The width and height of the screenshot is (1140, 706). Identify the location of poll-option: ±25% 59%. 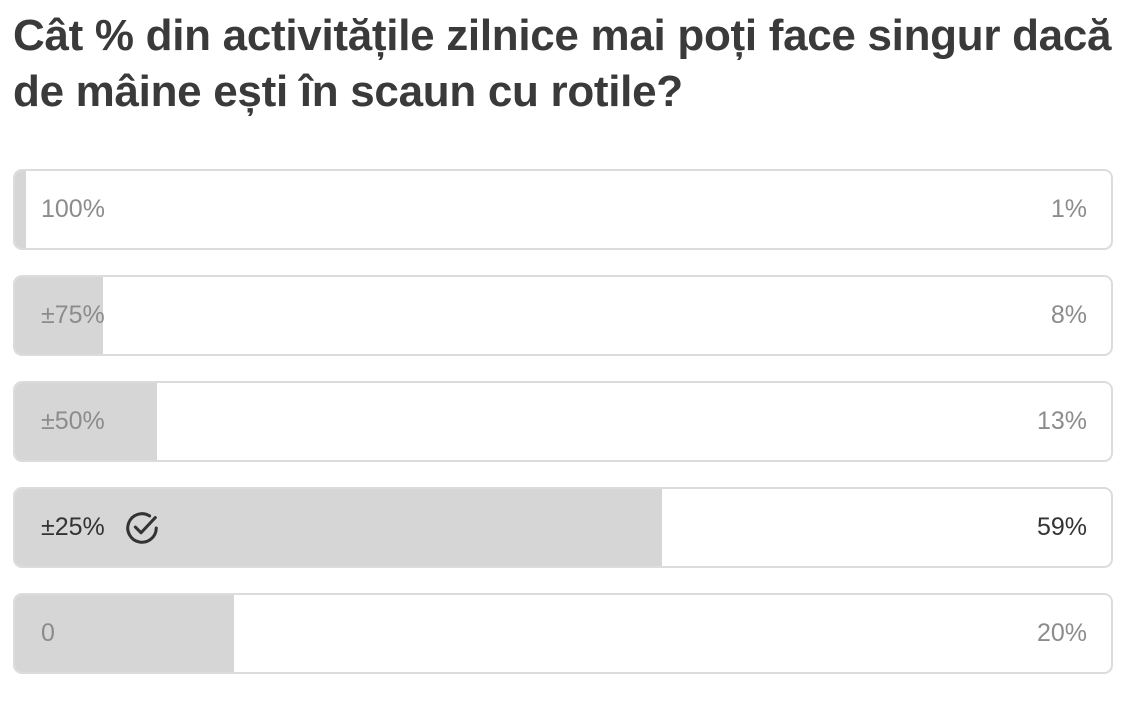
(563, 527).